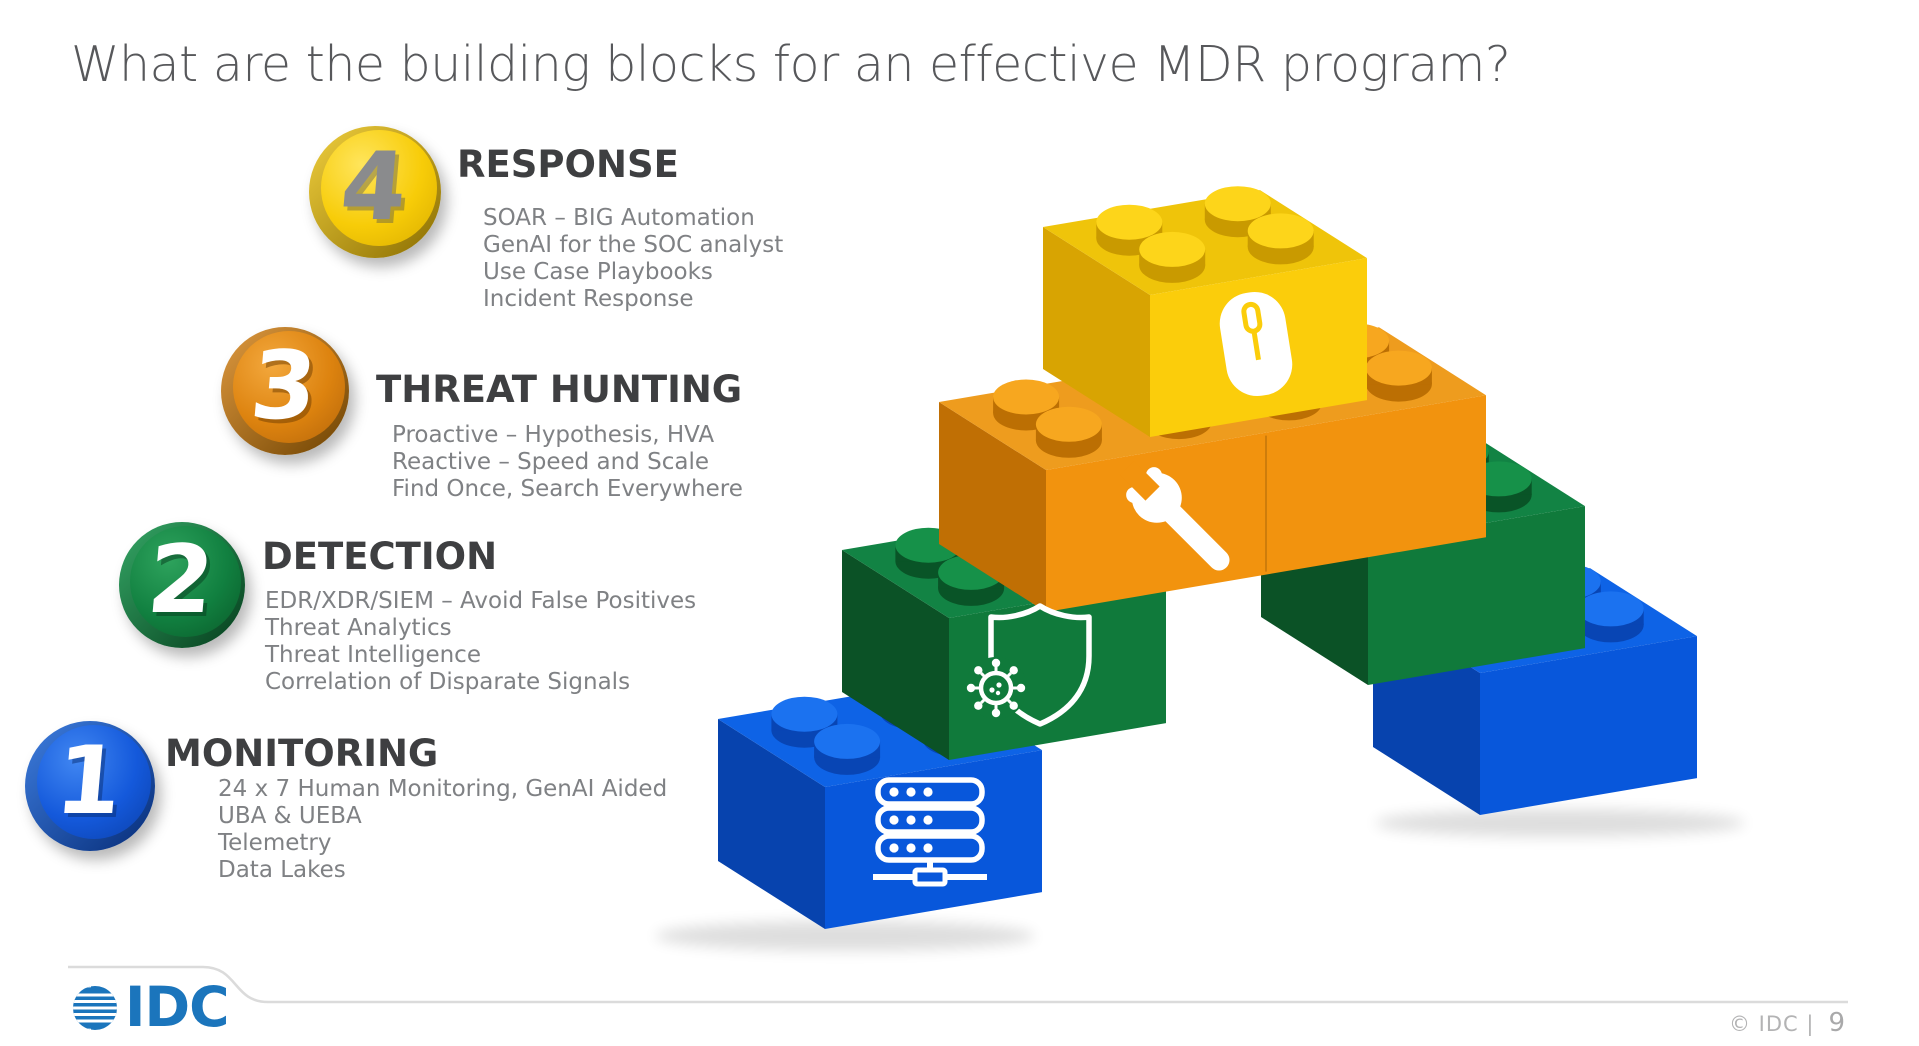  I want to click on bullet-line: UBA & UEBA, so click(290, 816).